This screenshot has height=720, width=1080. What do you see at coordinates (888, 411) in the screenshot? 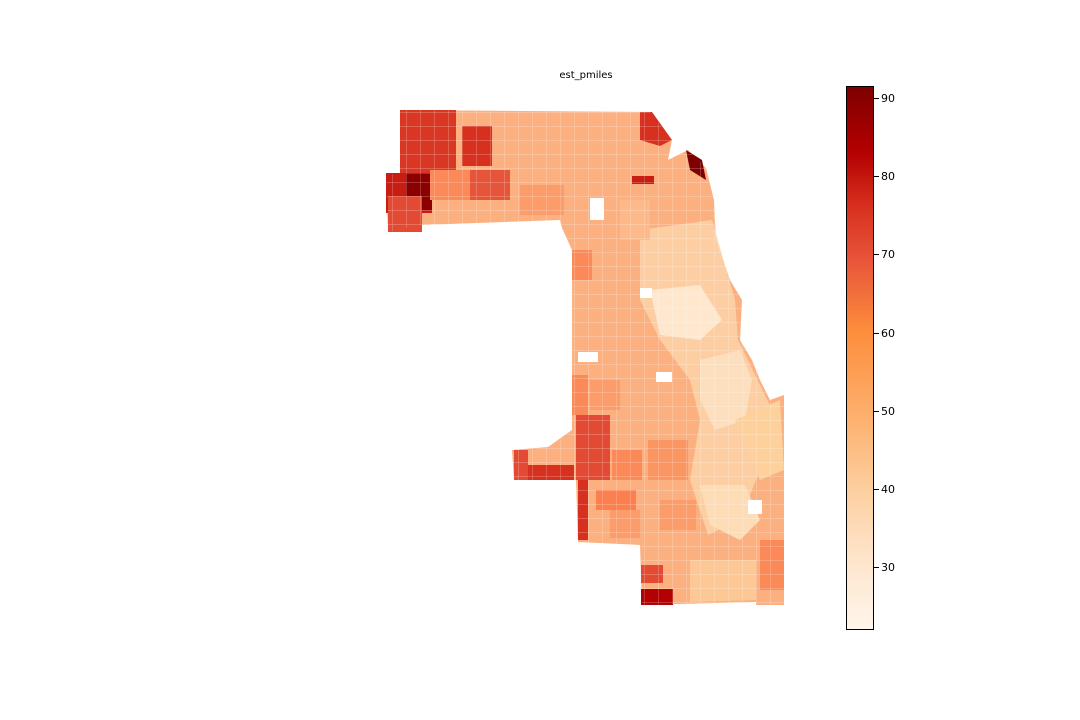
I see `colorbar-tick-label: 50` at bounding box center [888, 411].